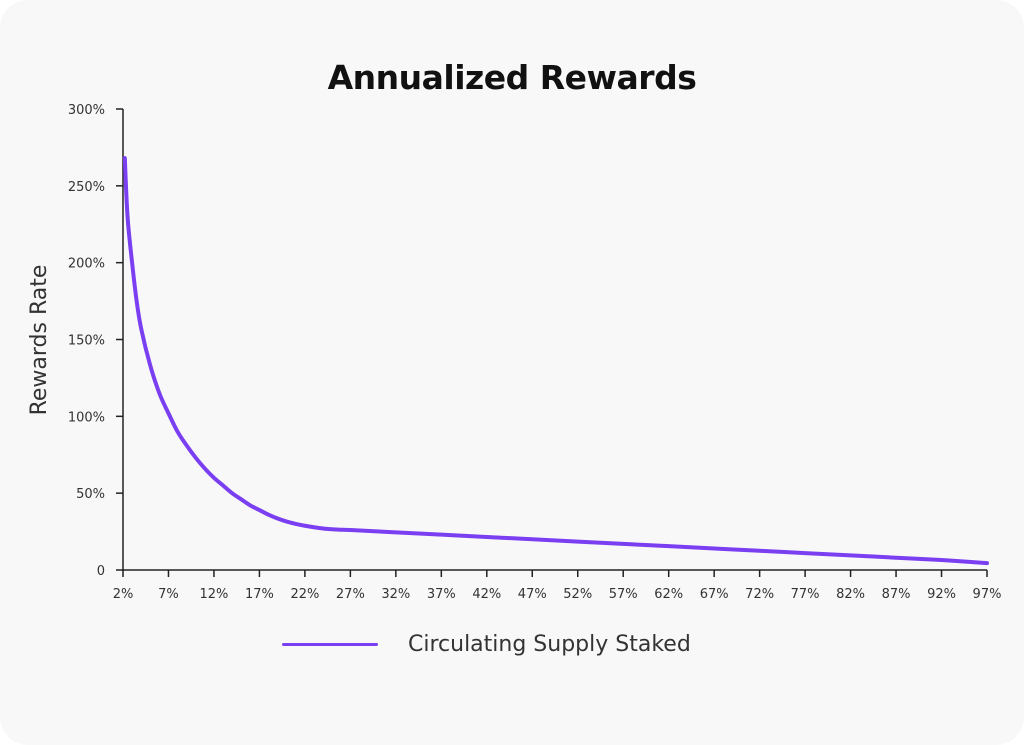 This screenshot has height=745, width=1024. Describe the element at coordinates (86, 417) in the screenshot. I see `y-tick-label: 100%` at that location.